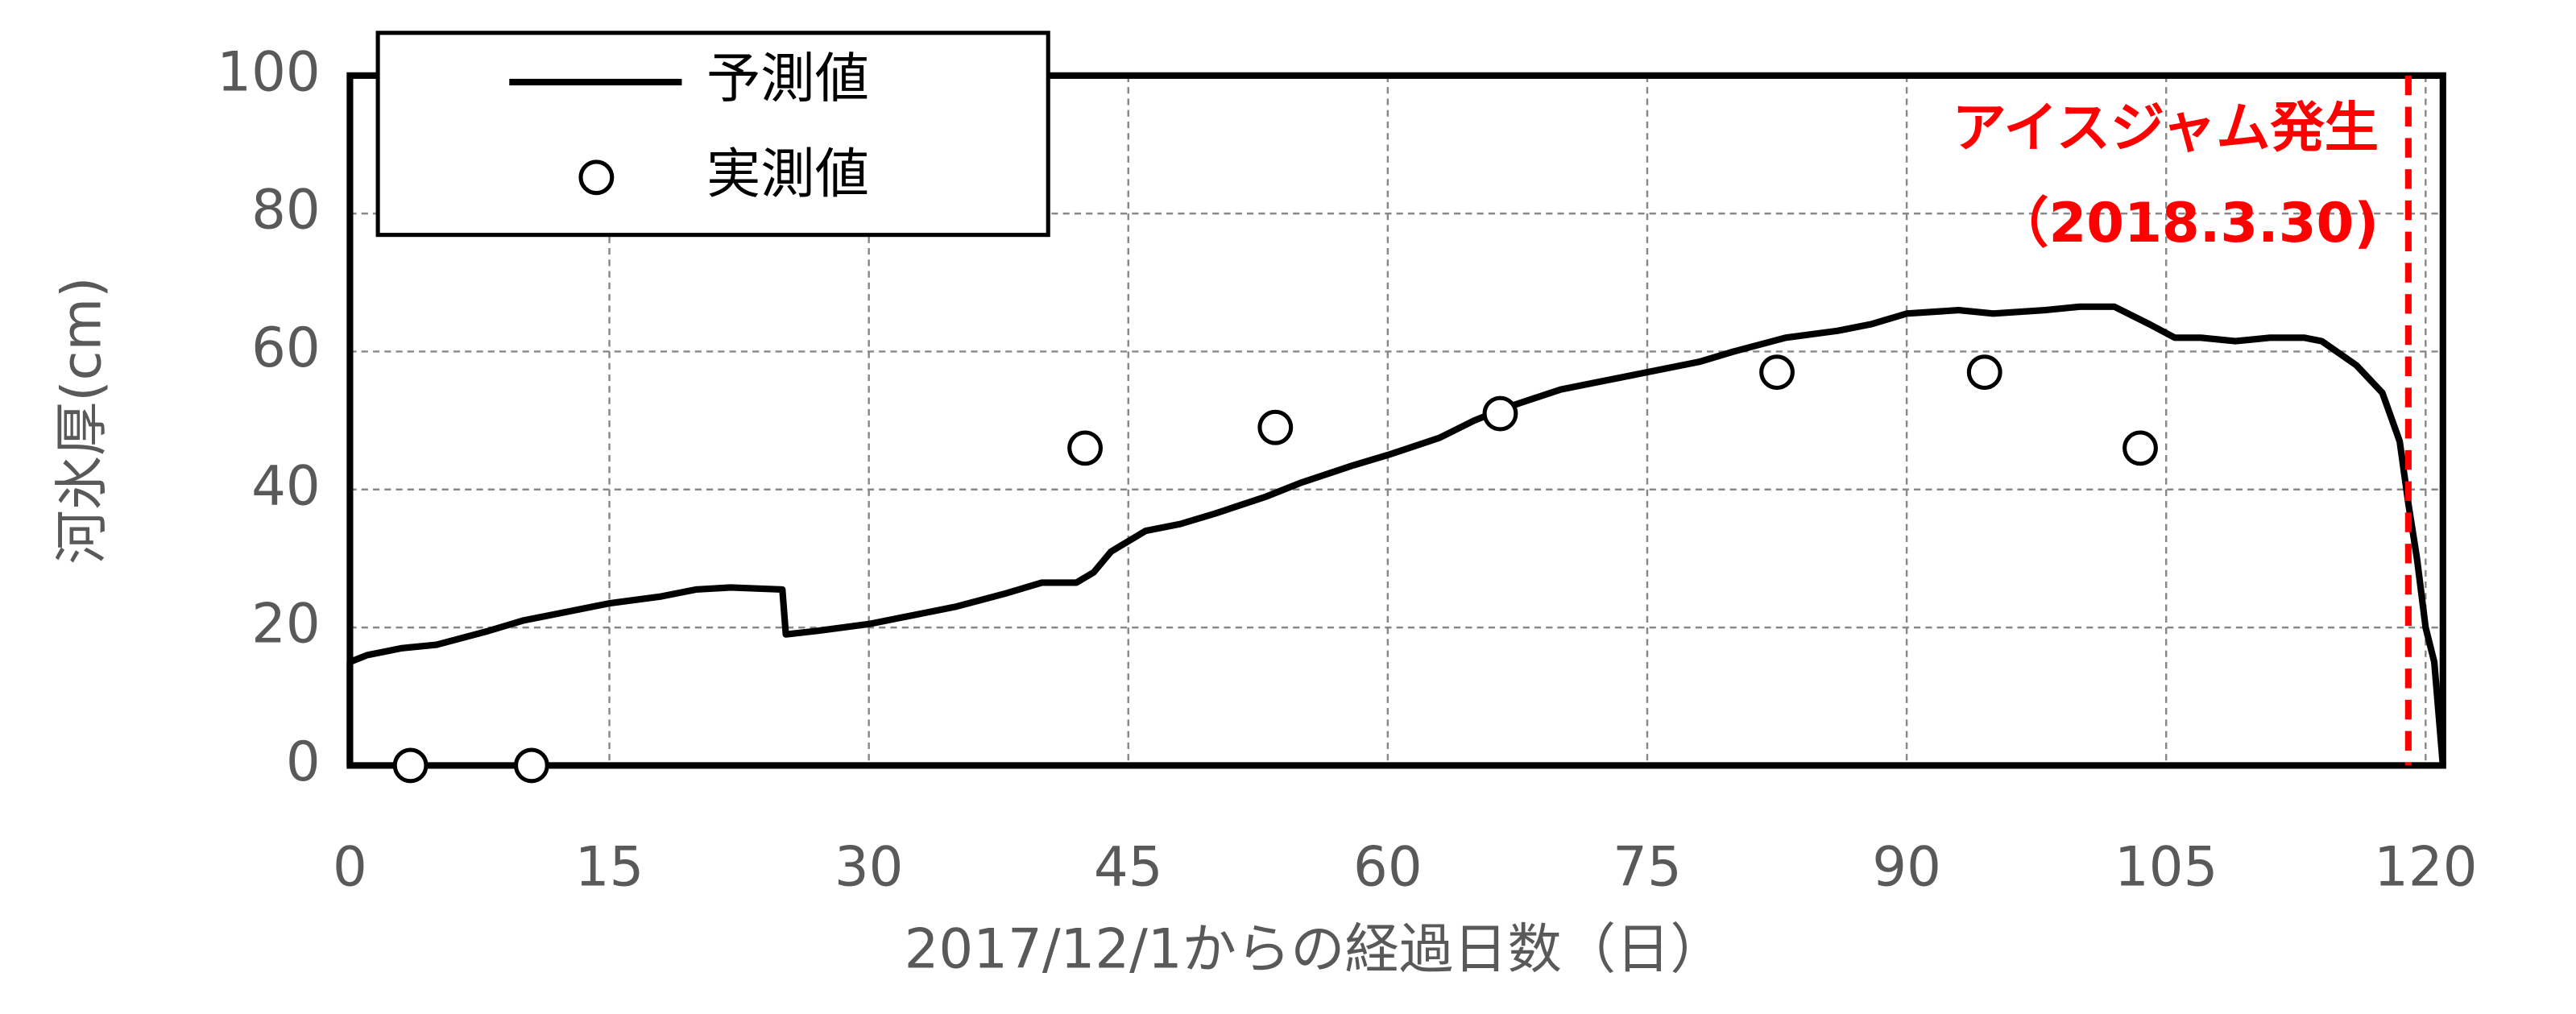 Image resolution: width=2576 pixels, height=1014 pixels. I want to click on legend-box, so click(712, 134).